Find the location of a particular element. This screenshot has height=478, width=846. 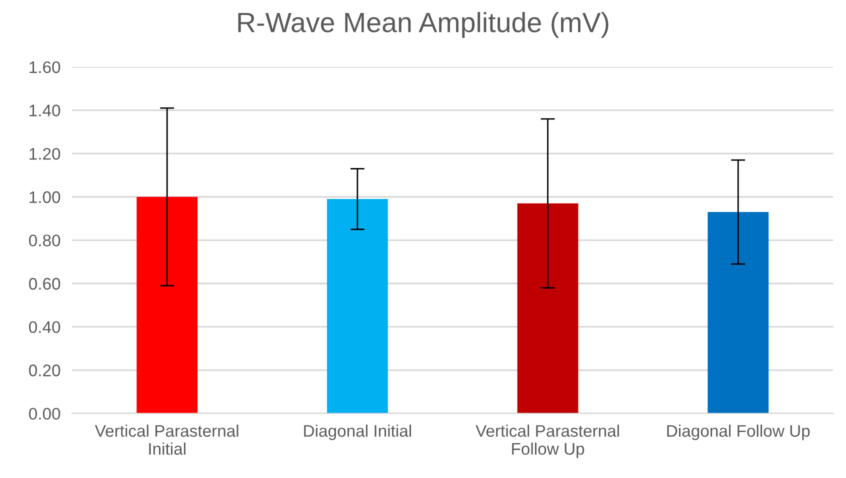

y-tick-label: 0.20 is located at coordinates (44, 370).